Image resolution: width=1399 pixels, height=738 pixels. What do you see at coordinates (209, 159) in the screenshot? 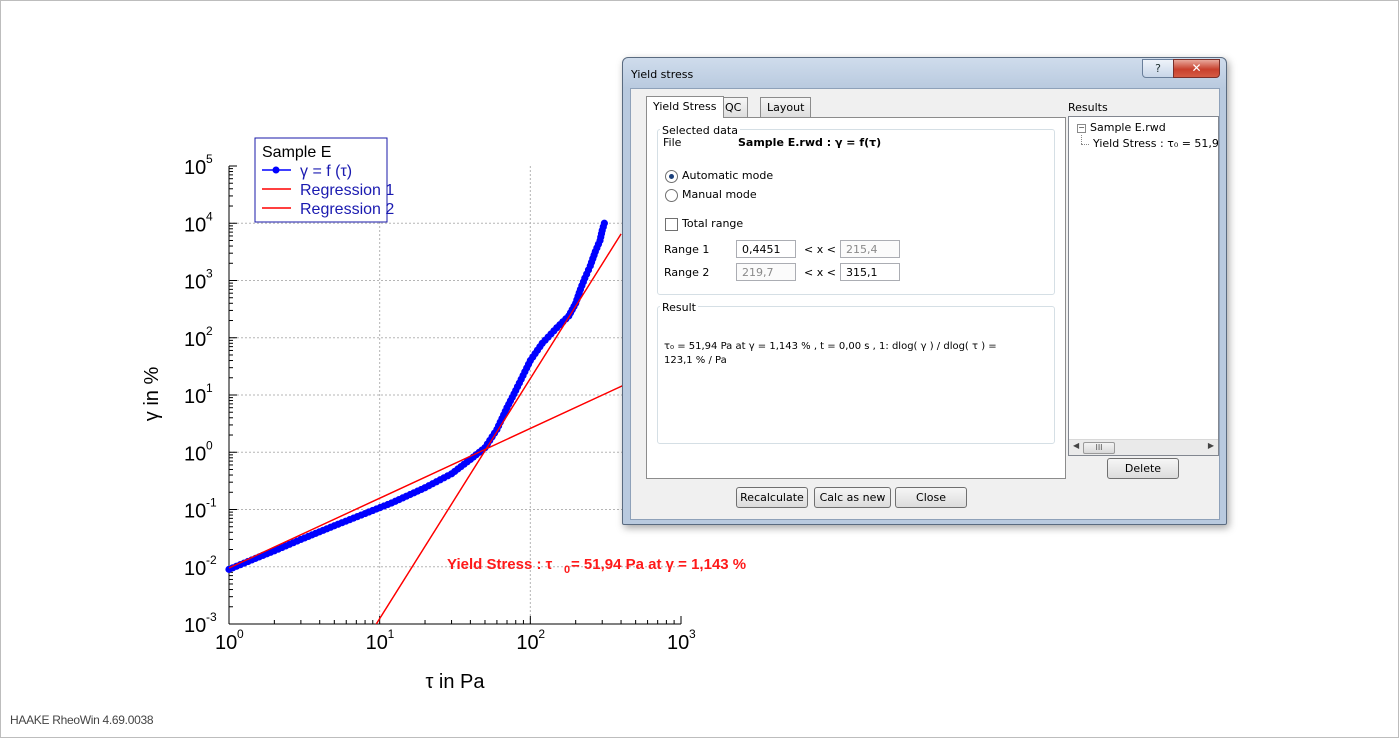
I see `y-tick-exponent: 5` at bounding box center [209, 159].